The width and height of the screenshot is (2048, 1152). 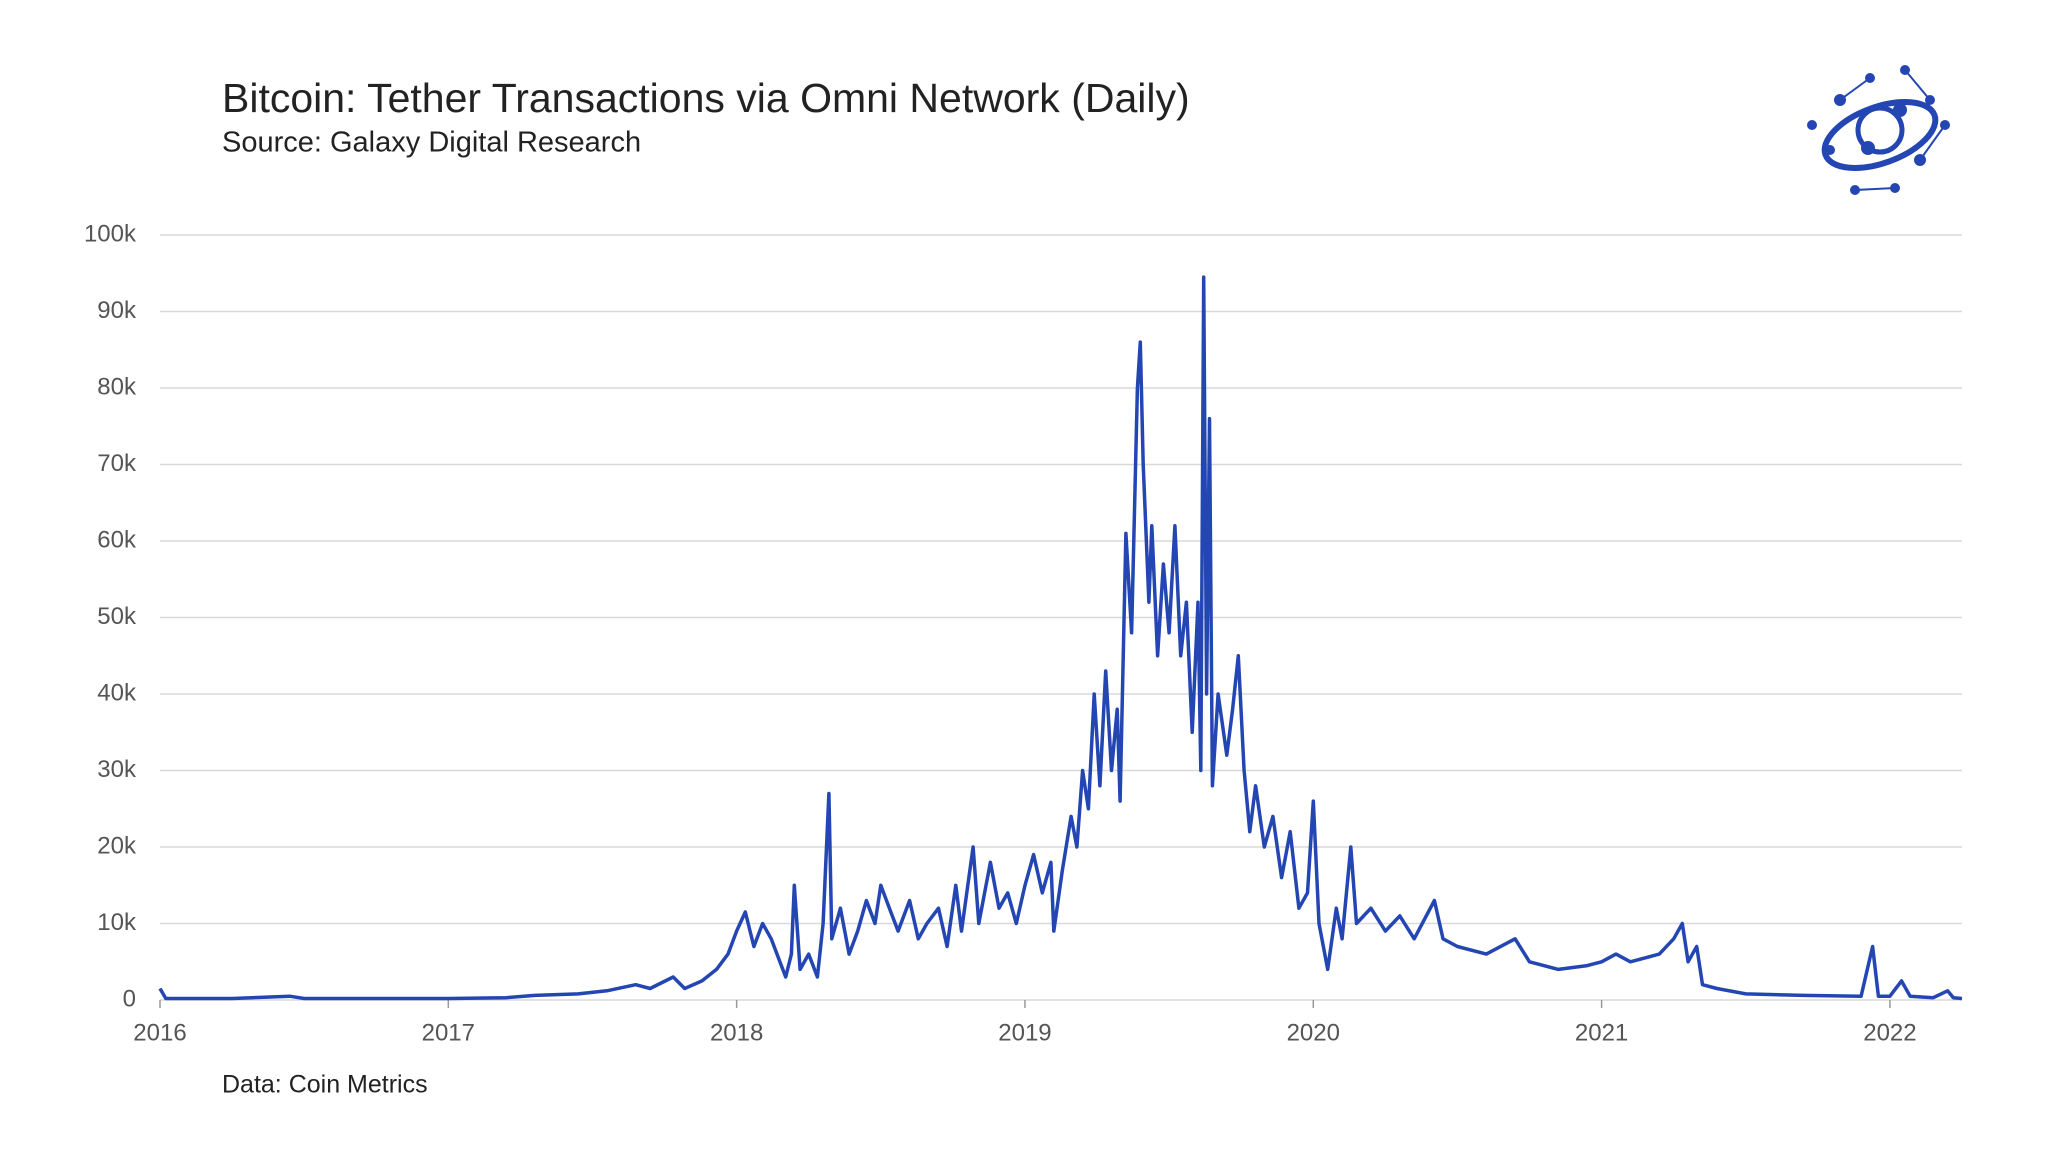 I want to click on y-tick-label: 70k, so click(x=117, y=463).